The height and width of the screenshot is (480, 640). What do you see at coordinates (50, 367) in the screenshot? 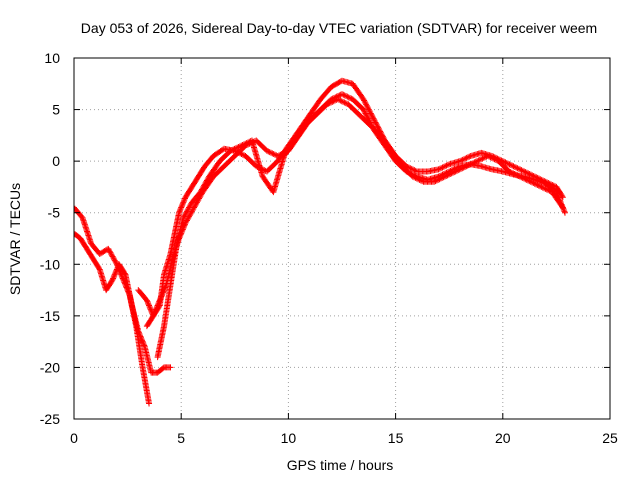
I see `y-tick-label: -20` at bounding box center [50, 367].